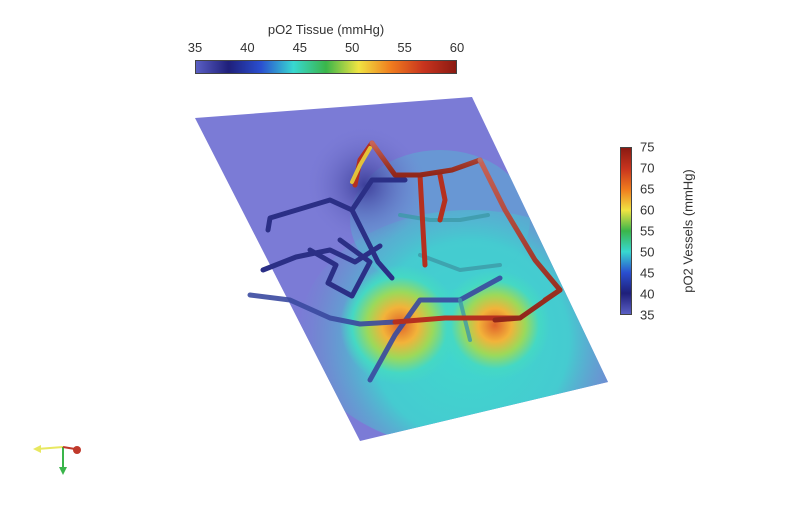  Describe the element at coordinates (647, 168) in the screenshot. I see `vessel-tick: 70` at that location.